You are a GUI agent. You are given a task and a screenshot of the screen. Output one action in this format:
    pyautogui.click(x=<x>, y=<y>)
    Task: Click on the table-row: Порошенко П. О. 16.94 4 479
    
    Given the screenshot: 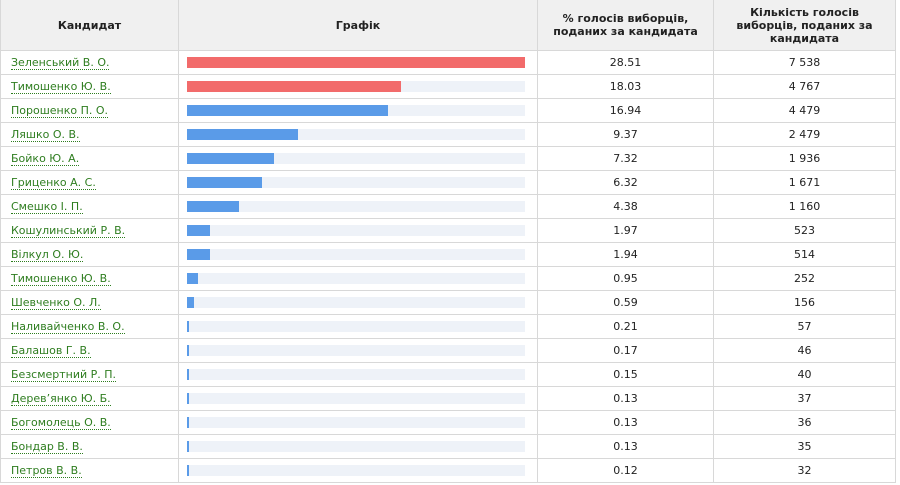 What is the action you would take?
    pyautogui.click(x=448, y=110)
    